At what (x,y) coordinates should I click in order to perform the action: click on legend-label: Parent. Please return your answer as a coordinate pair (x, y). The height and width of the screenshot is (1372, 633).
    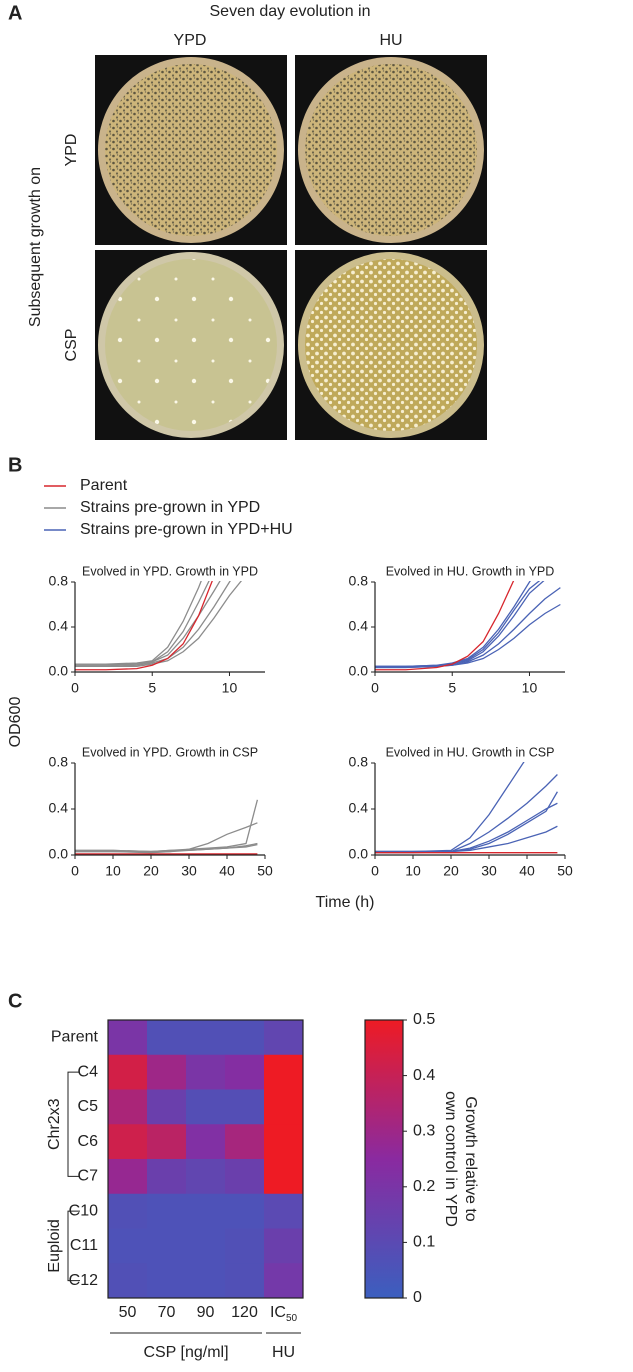
    Looking at the image, I should click on (104, 485).